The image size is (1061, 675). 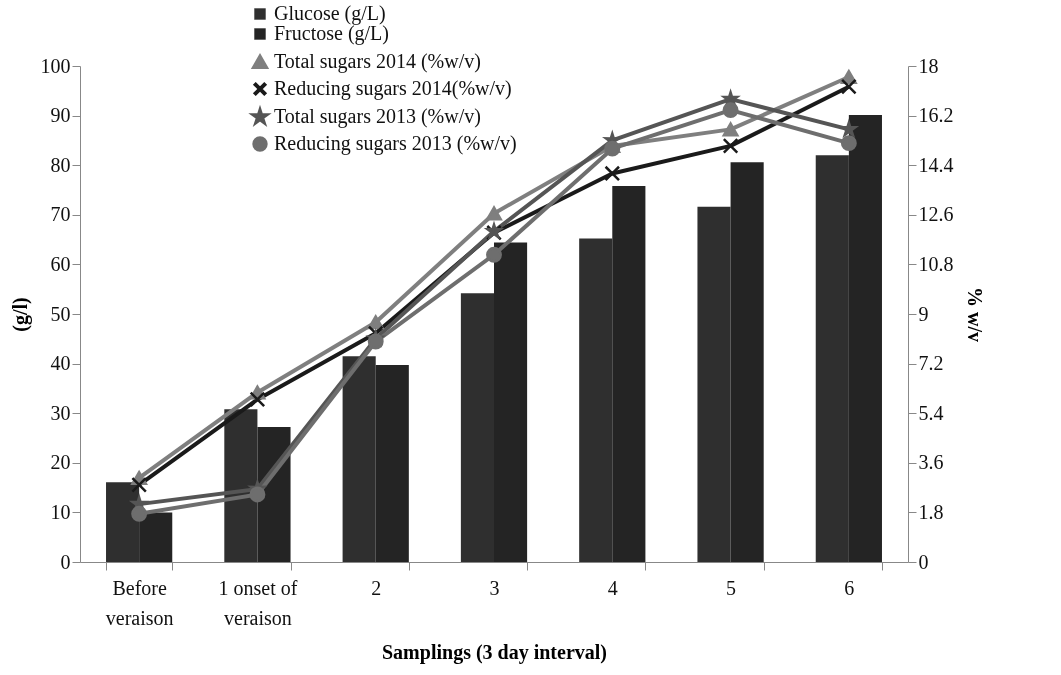 What do you see at coordinates (60, 412) in the screenshot?
I see `y-tick-label: 30` at bounding box center [60, 412].